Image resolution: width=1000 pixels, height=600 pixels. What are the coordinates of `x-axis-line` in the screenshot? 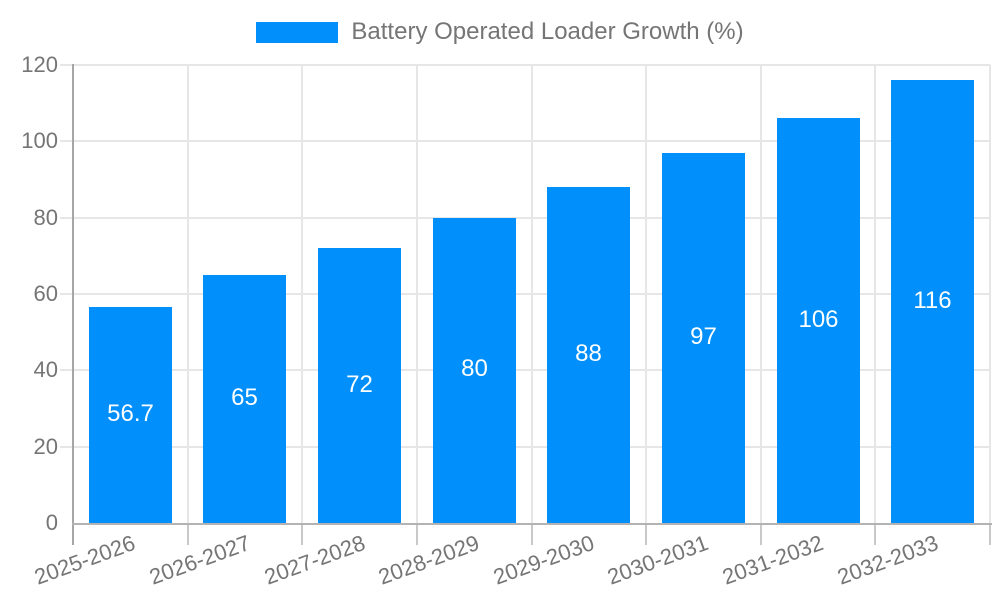 It's located at (532, 524).